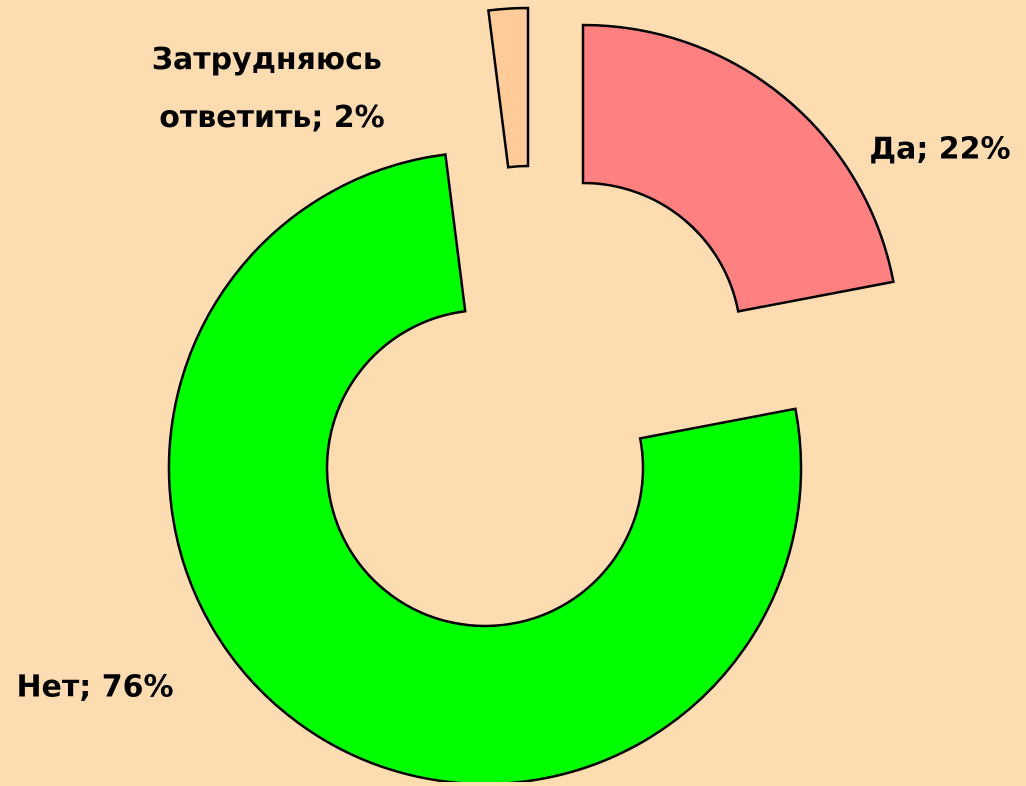  I want to click on label-line: ответить; 2%, so click(271, 117).